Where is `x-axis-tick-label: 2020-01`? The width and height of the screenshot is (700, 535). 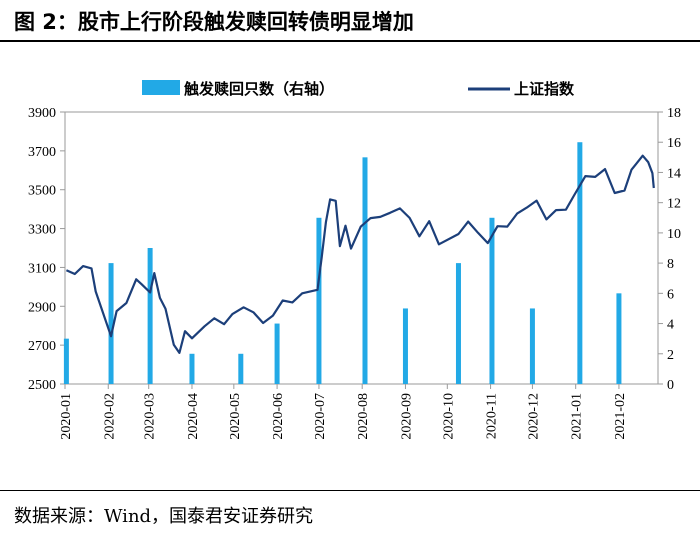 x-axis-tick-label: 2020-01 is located at coordinates (66, 416).